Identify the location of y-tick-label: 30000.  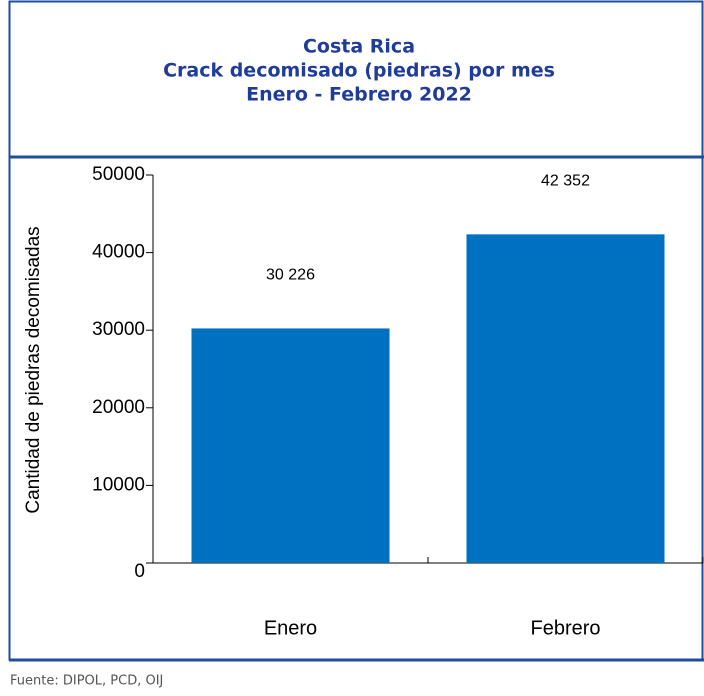
(118, 329).